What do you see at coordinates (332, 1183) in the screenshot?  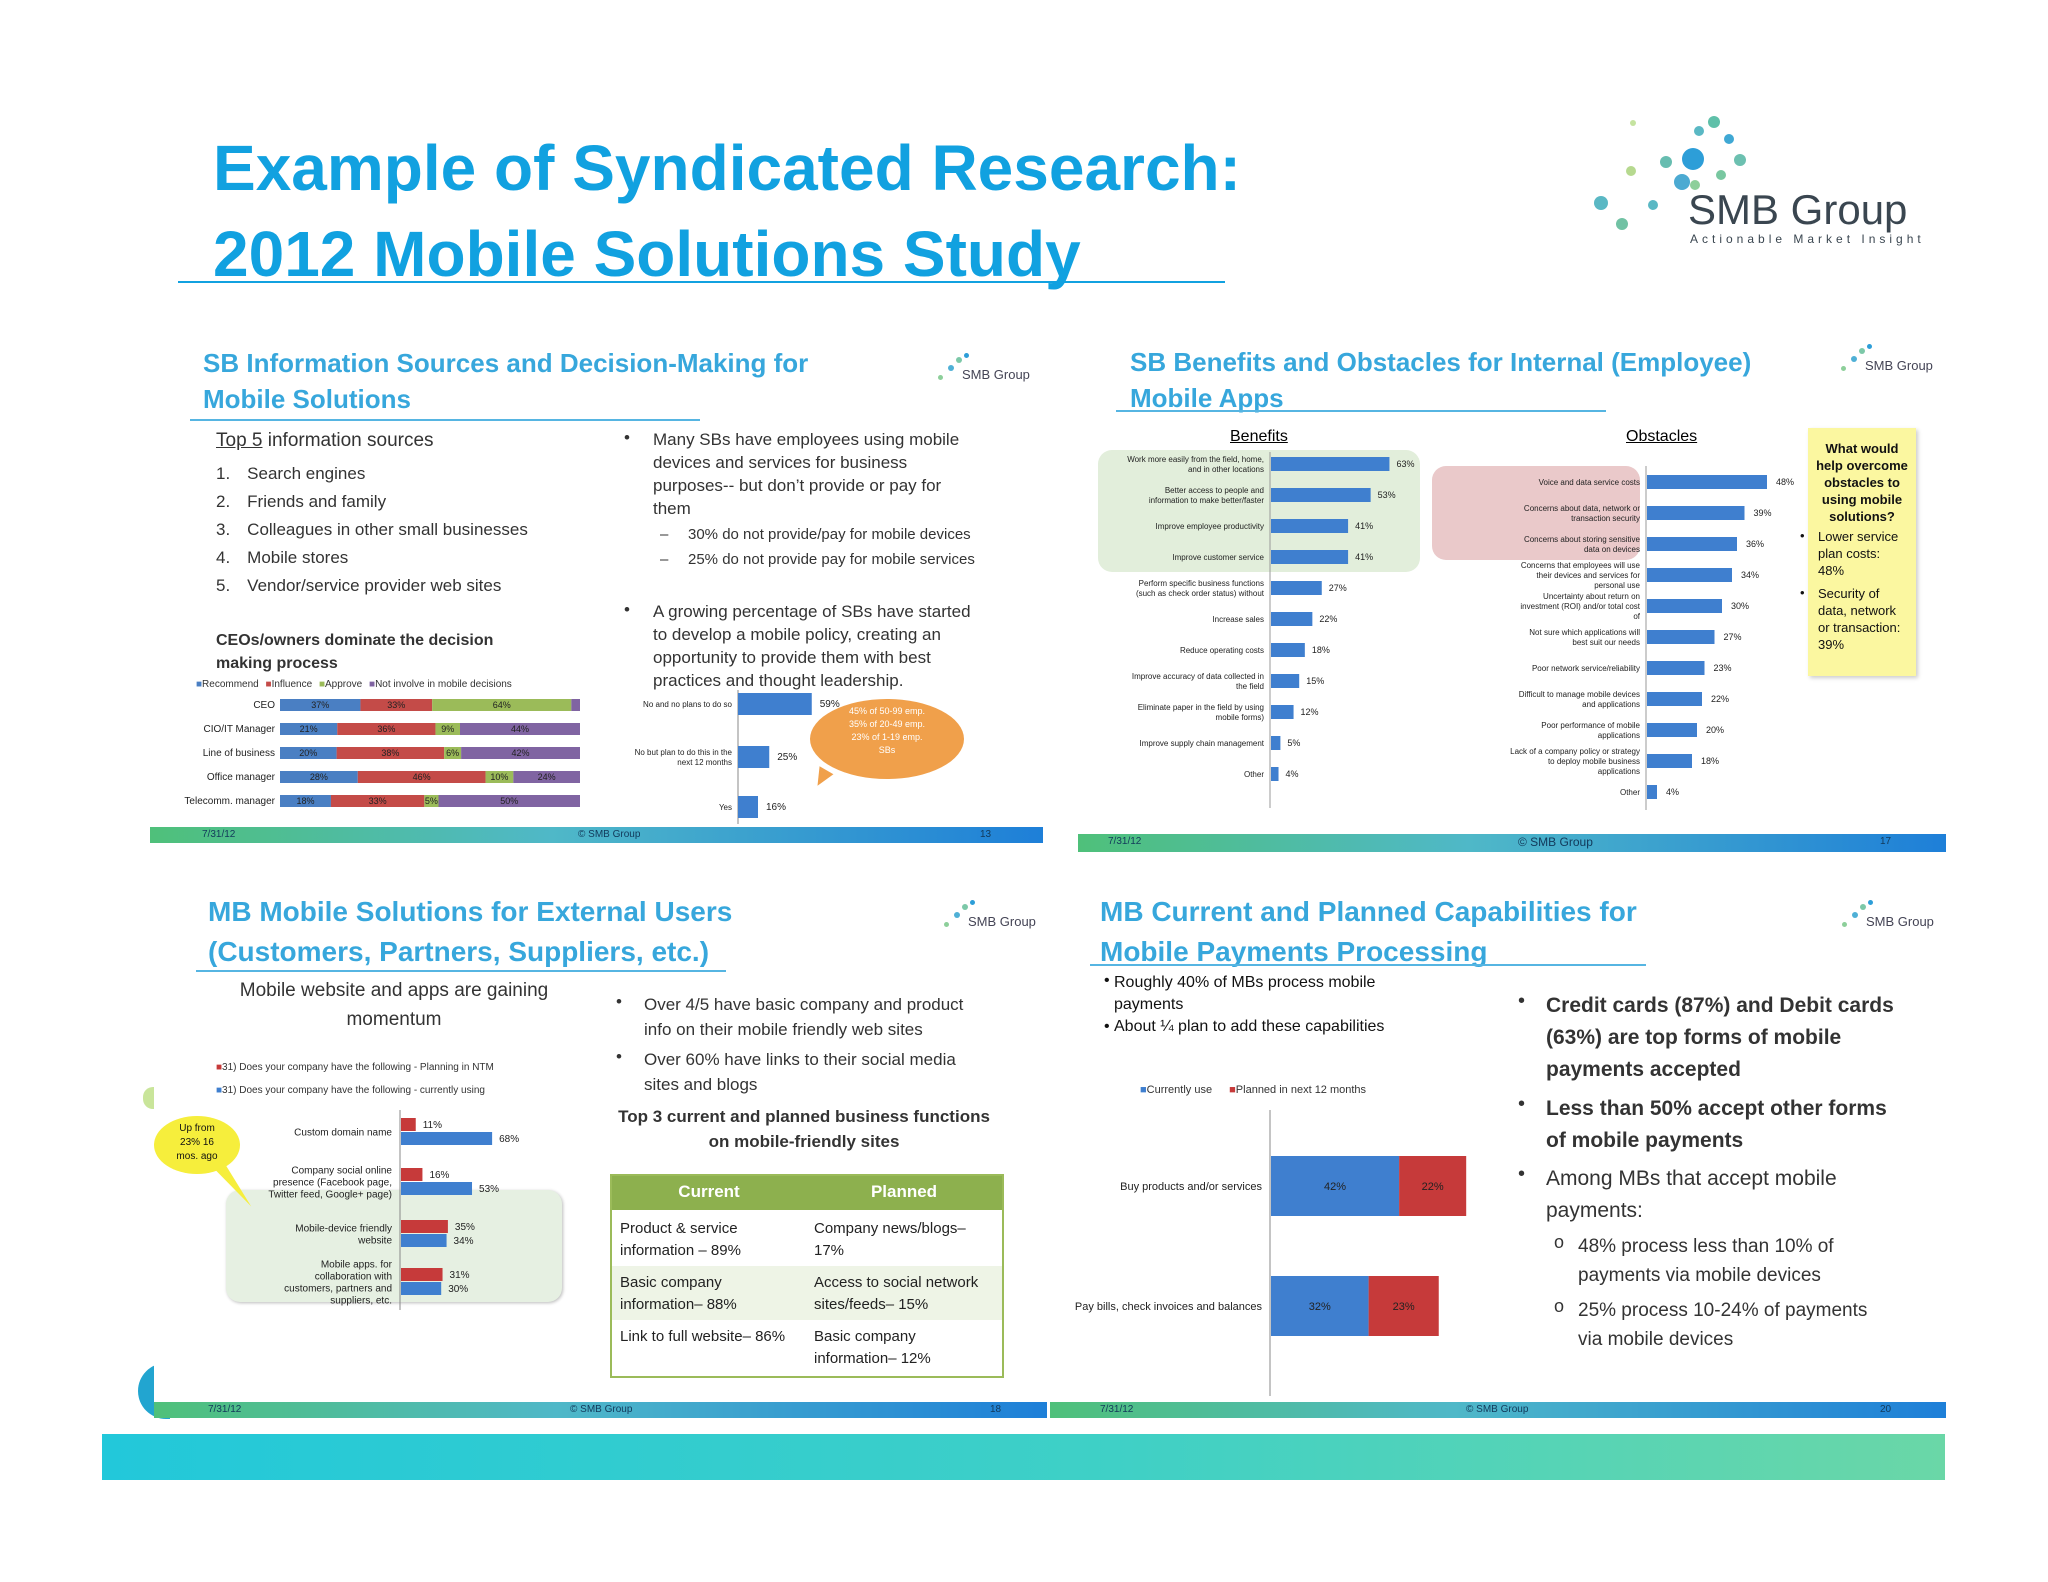 I see `category-label: presence (Facebook page,` at bounding box center [332, 1183].